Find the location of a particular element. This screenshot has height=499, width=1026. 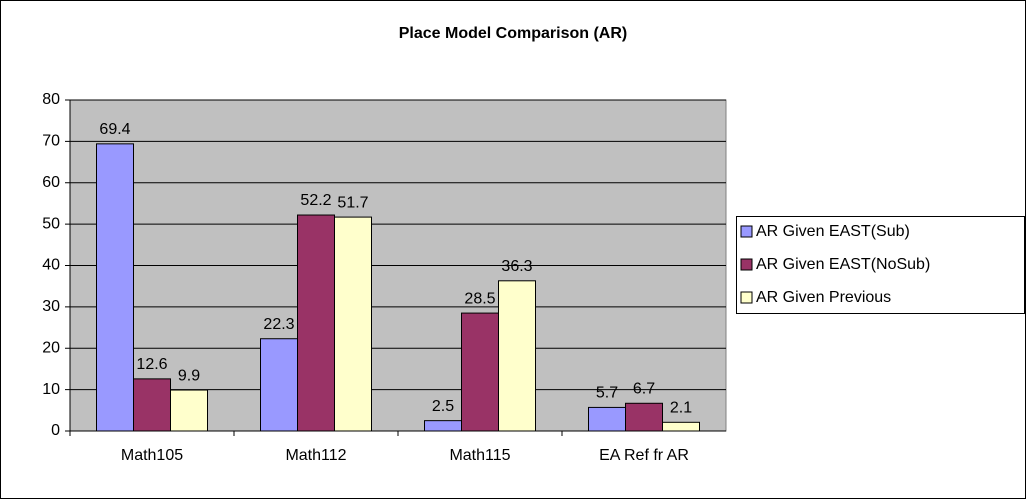

data-label: 22.3 is located at coordinates (278, 324).